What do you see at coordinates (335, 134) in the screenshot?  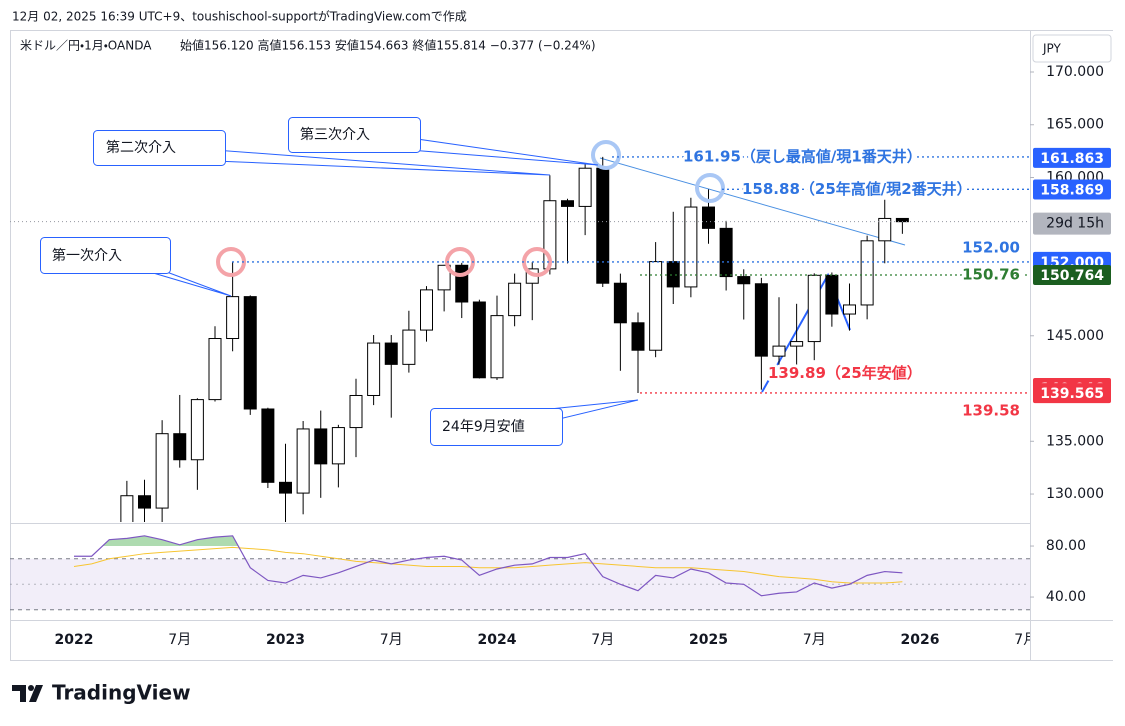 I see `callout-text: 第三次介入` at bounding box center [335, 134].